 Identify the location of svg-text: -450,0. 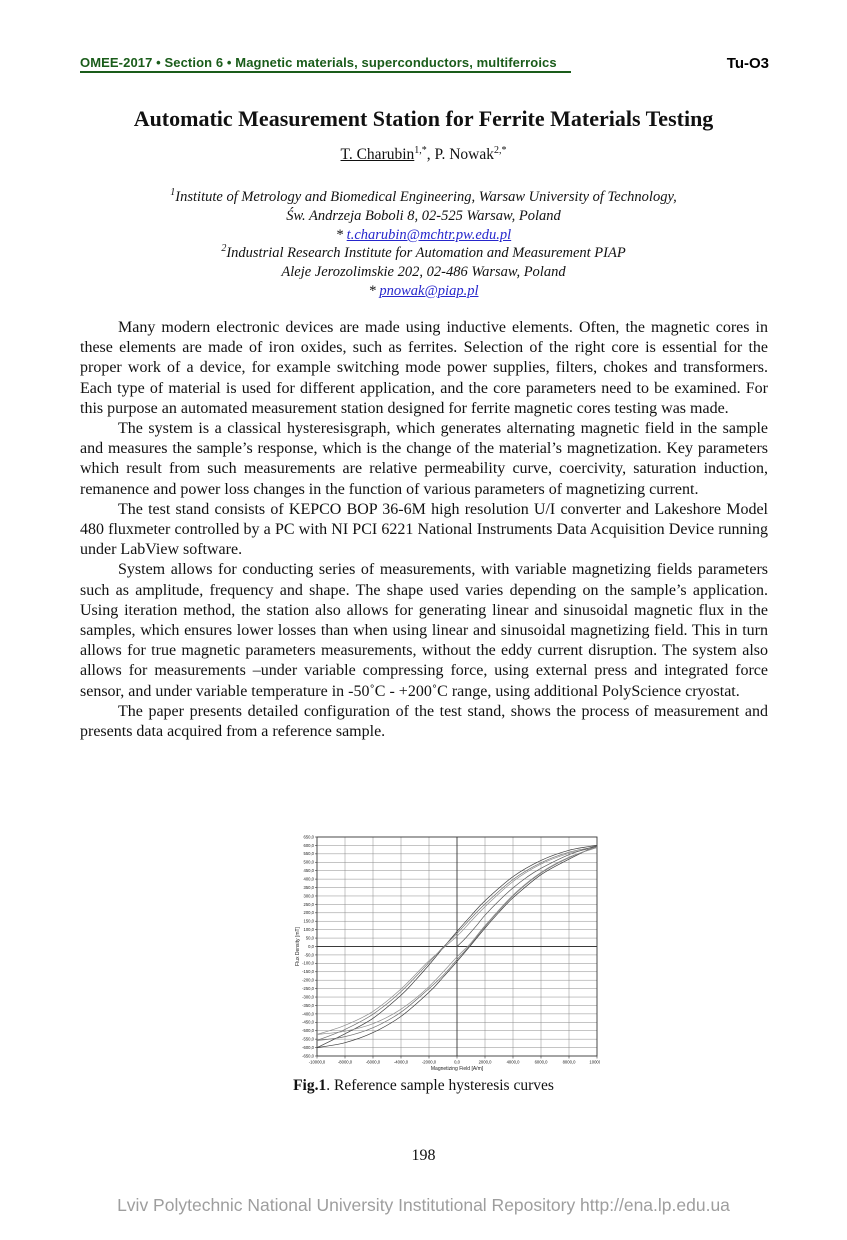
(308, 1022).